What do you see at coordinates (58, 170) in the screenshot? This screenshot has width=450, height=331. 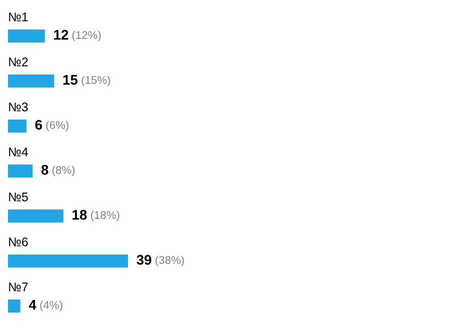 I see `data-label: 8 (8%)` at bounding box center [58, 170].